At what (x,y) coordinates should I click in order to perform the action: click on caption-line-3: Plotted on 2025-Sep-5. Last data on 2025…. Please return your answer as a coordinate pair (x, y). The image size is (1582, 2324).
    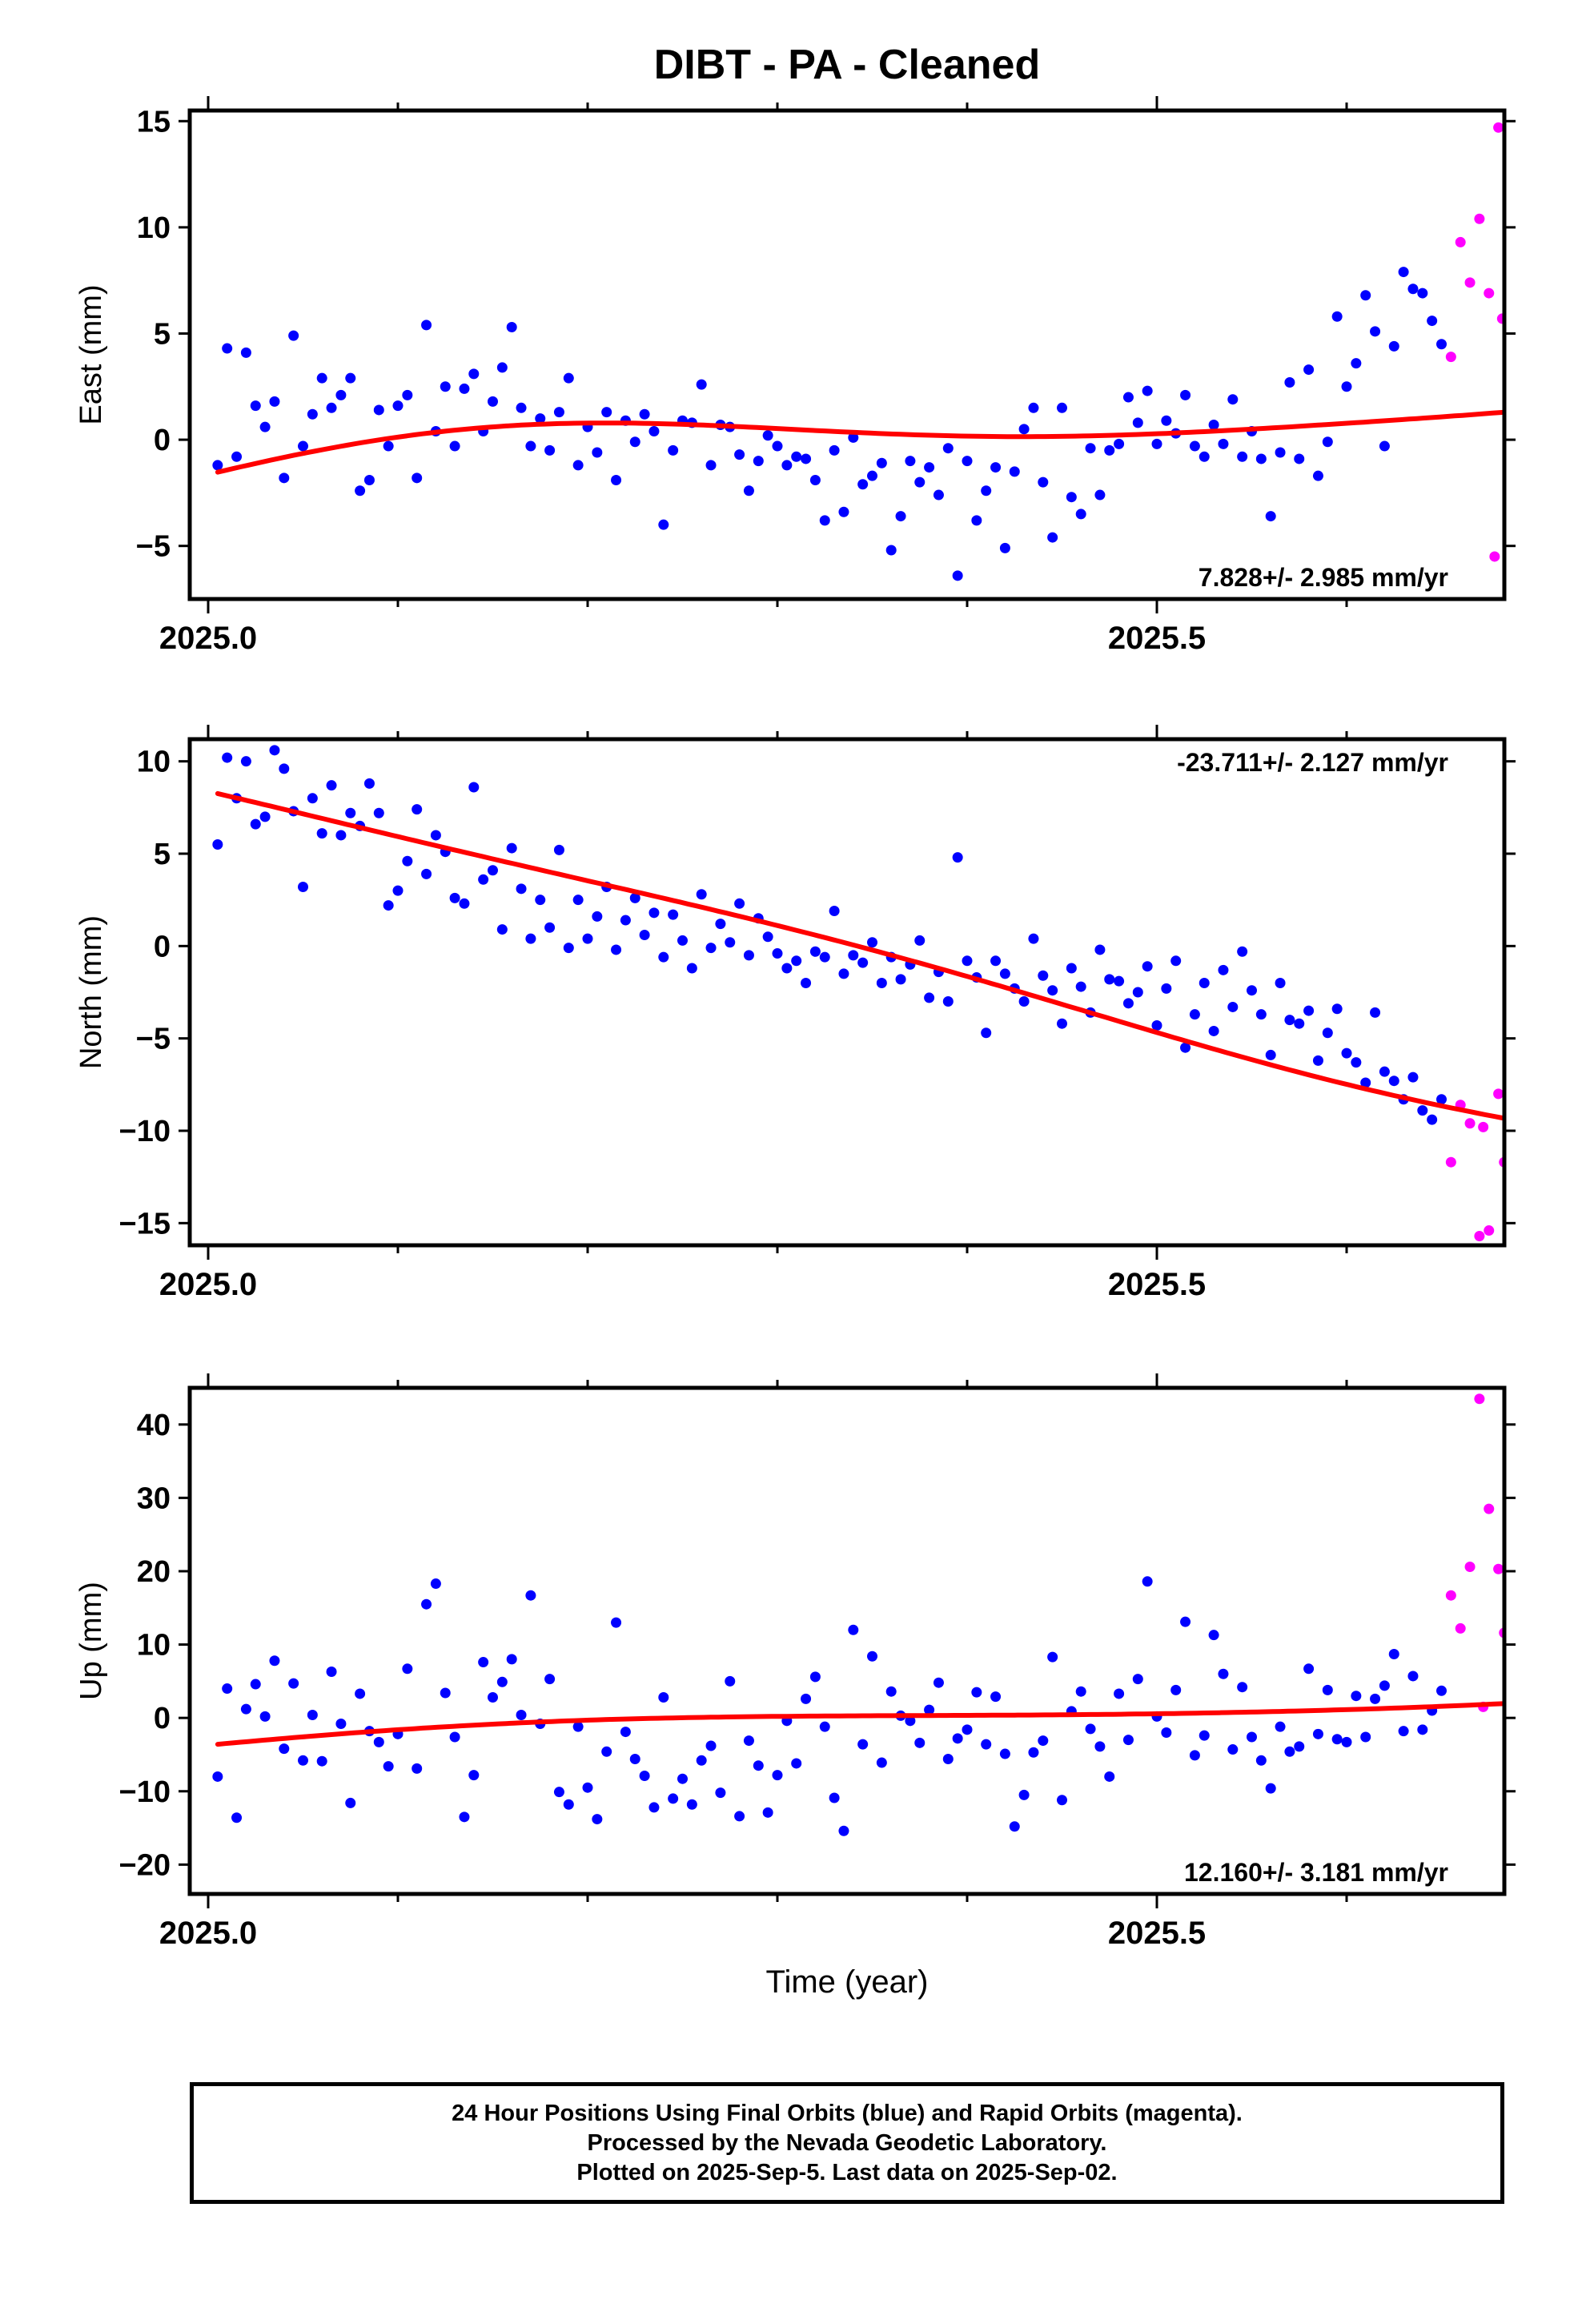
    Looking at the image, I should click on (847, 2172).